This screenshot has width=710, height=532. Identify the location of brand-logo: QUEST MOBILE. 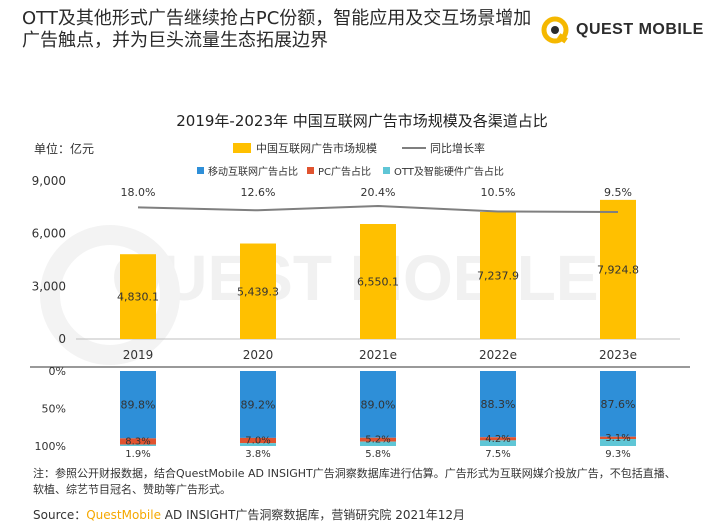
(622, 30).